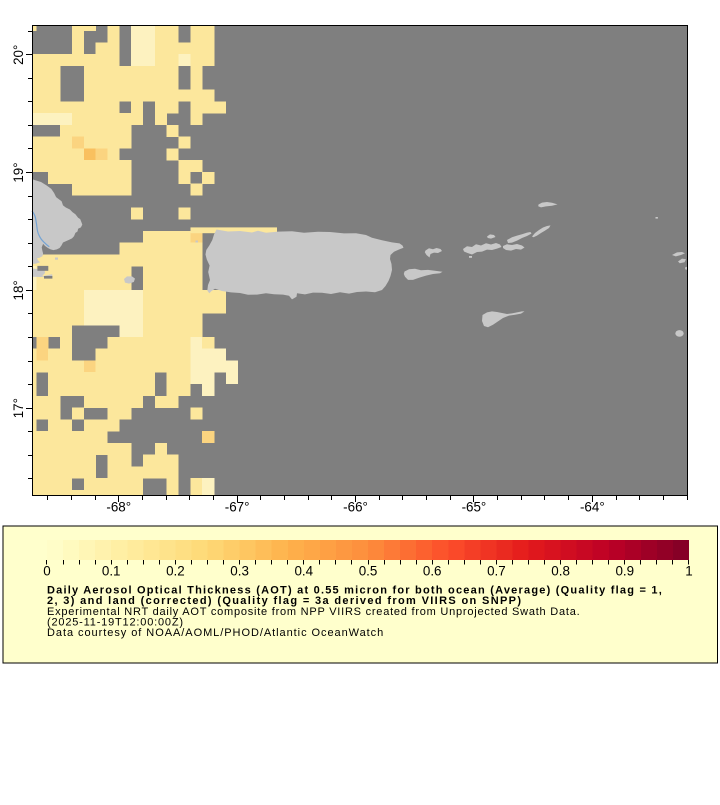 This screenshot has width=720, height=805. I want to click on svg-text: 0.9, so click(624, 571).